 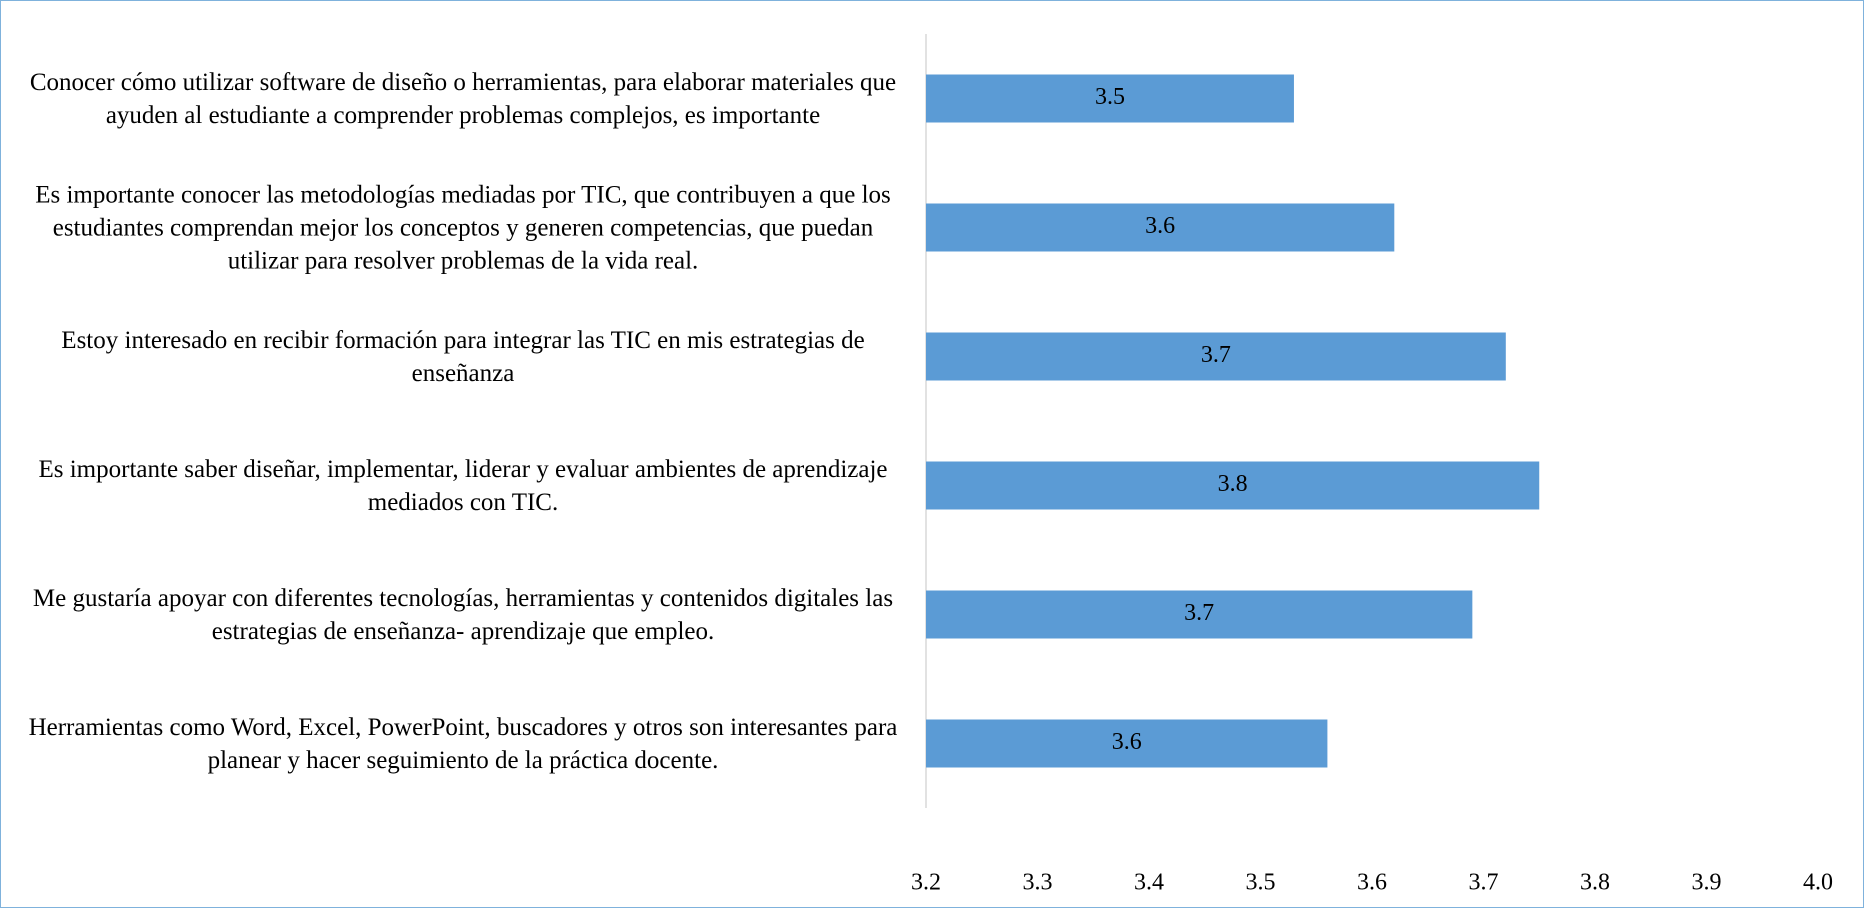 I want to click on x-tick-label: 3.9, so click(x=1707, y=883).